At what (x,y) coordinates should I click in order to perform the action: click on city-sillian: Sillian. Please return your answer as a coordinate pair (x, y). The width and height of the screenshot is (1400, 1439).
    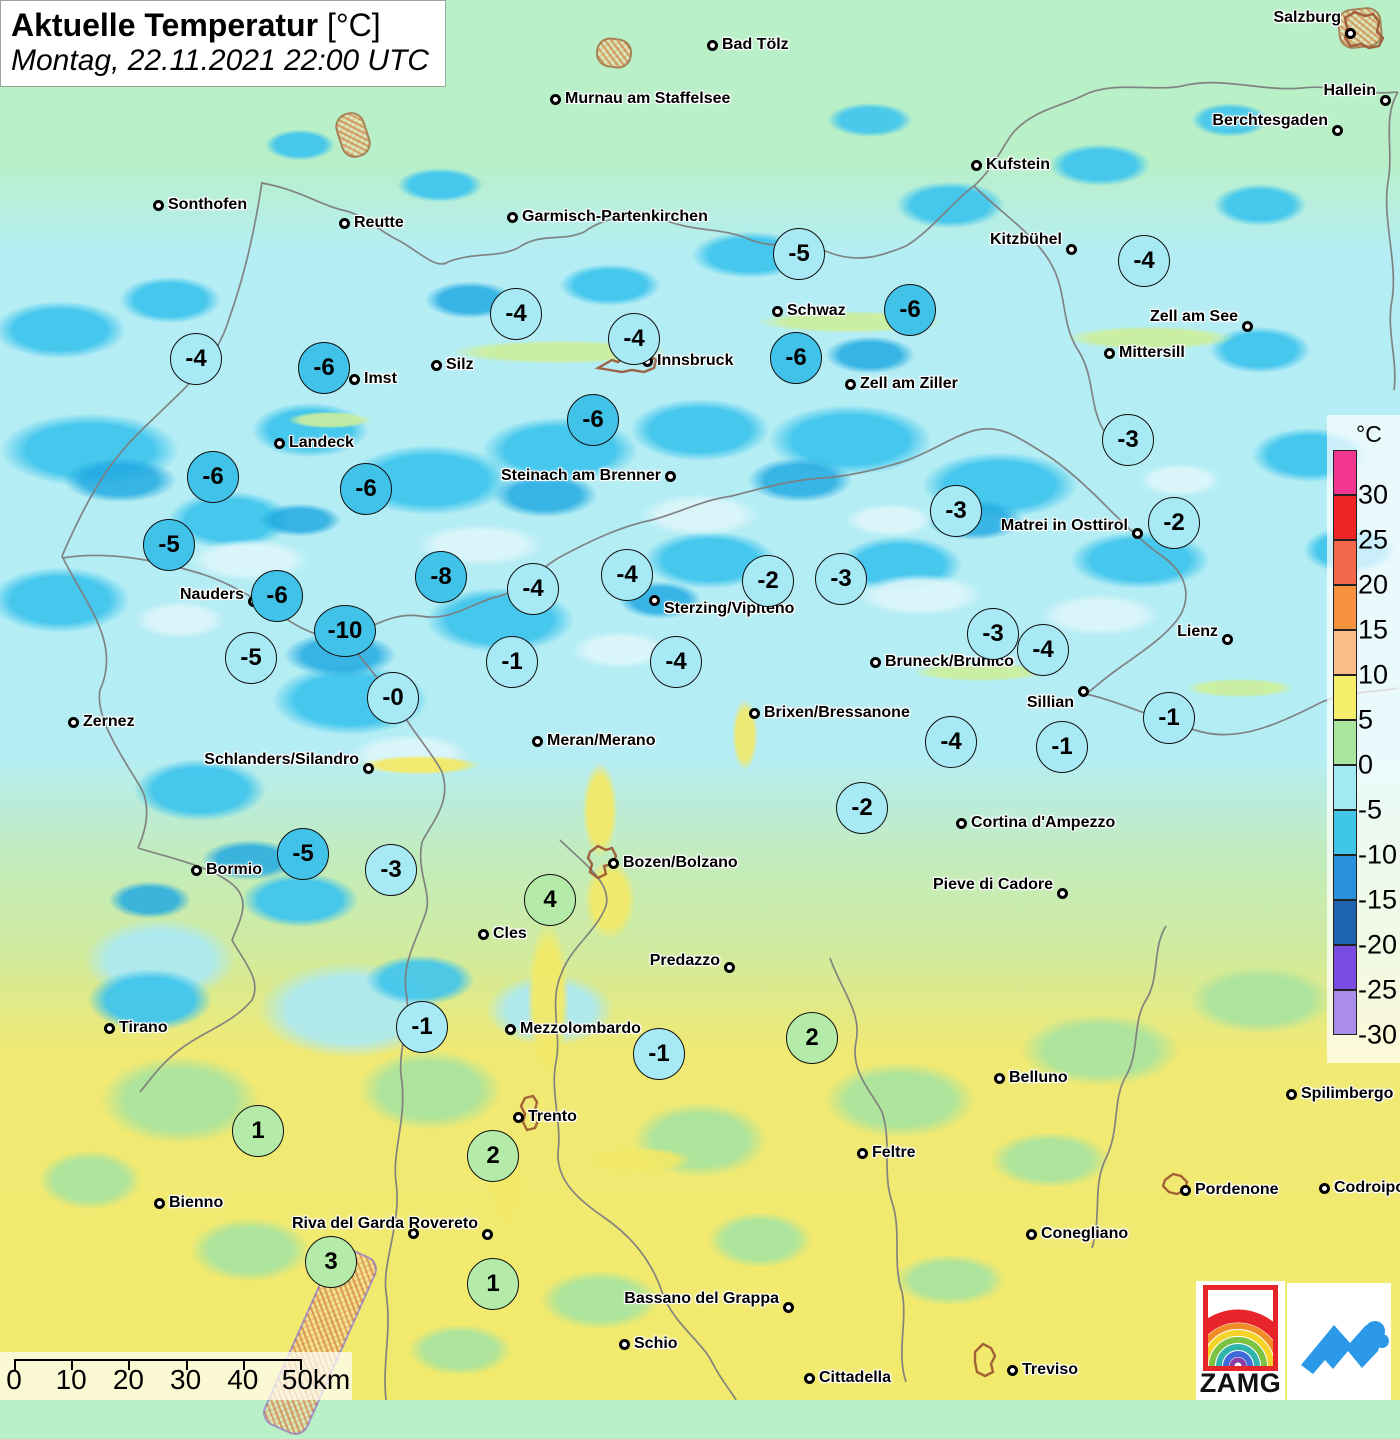
    Looking at the image, I should click on (1058, 696).